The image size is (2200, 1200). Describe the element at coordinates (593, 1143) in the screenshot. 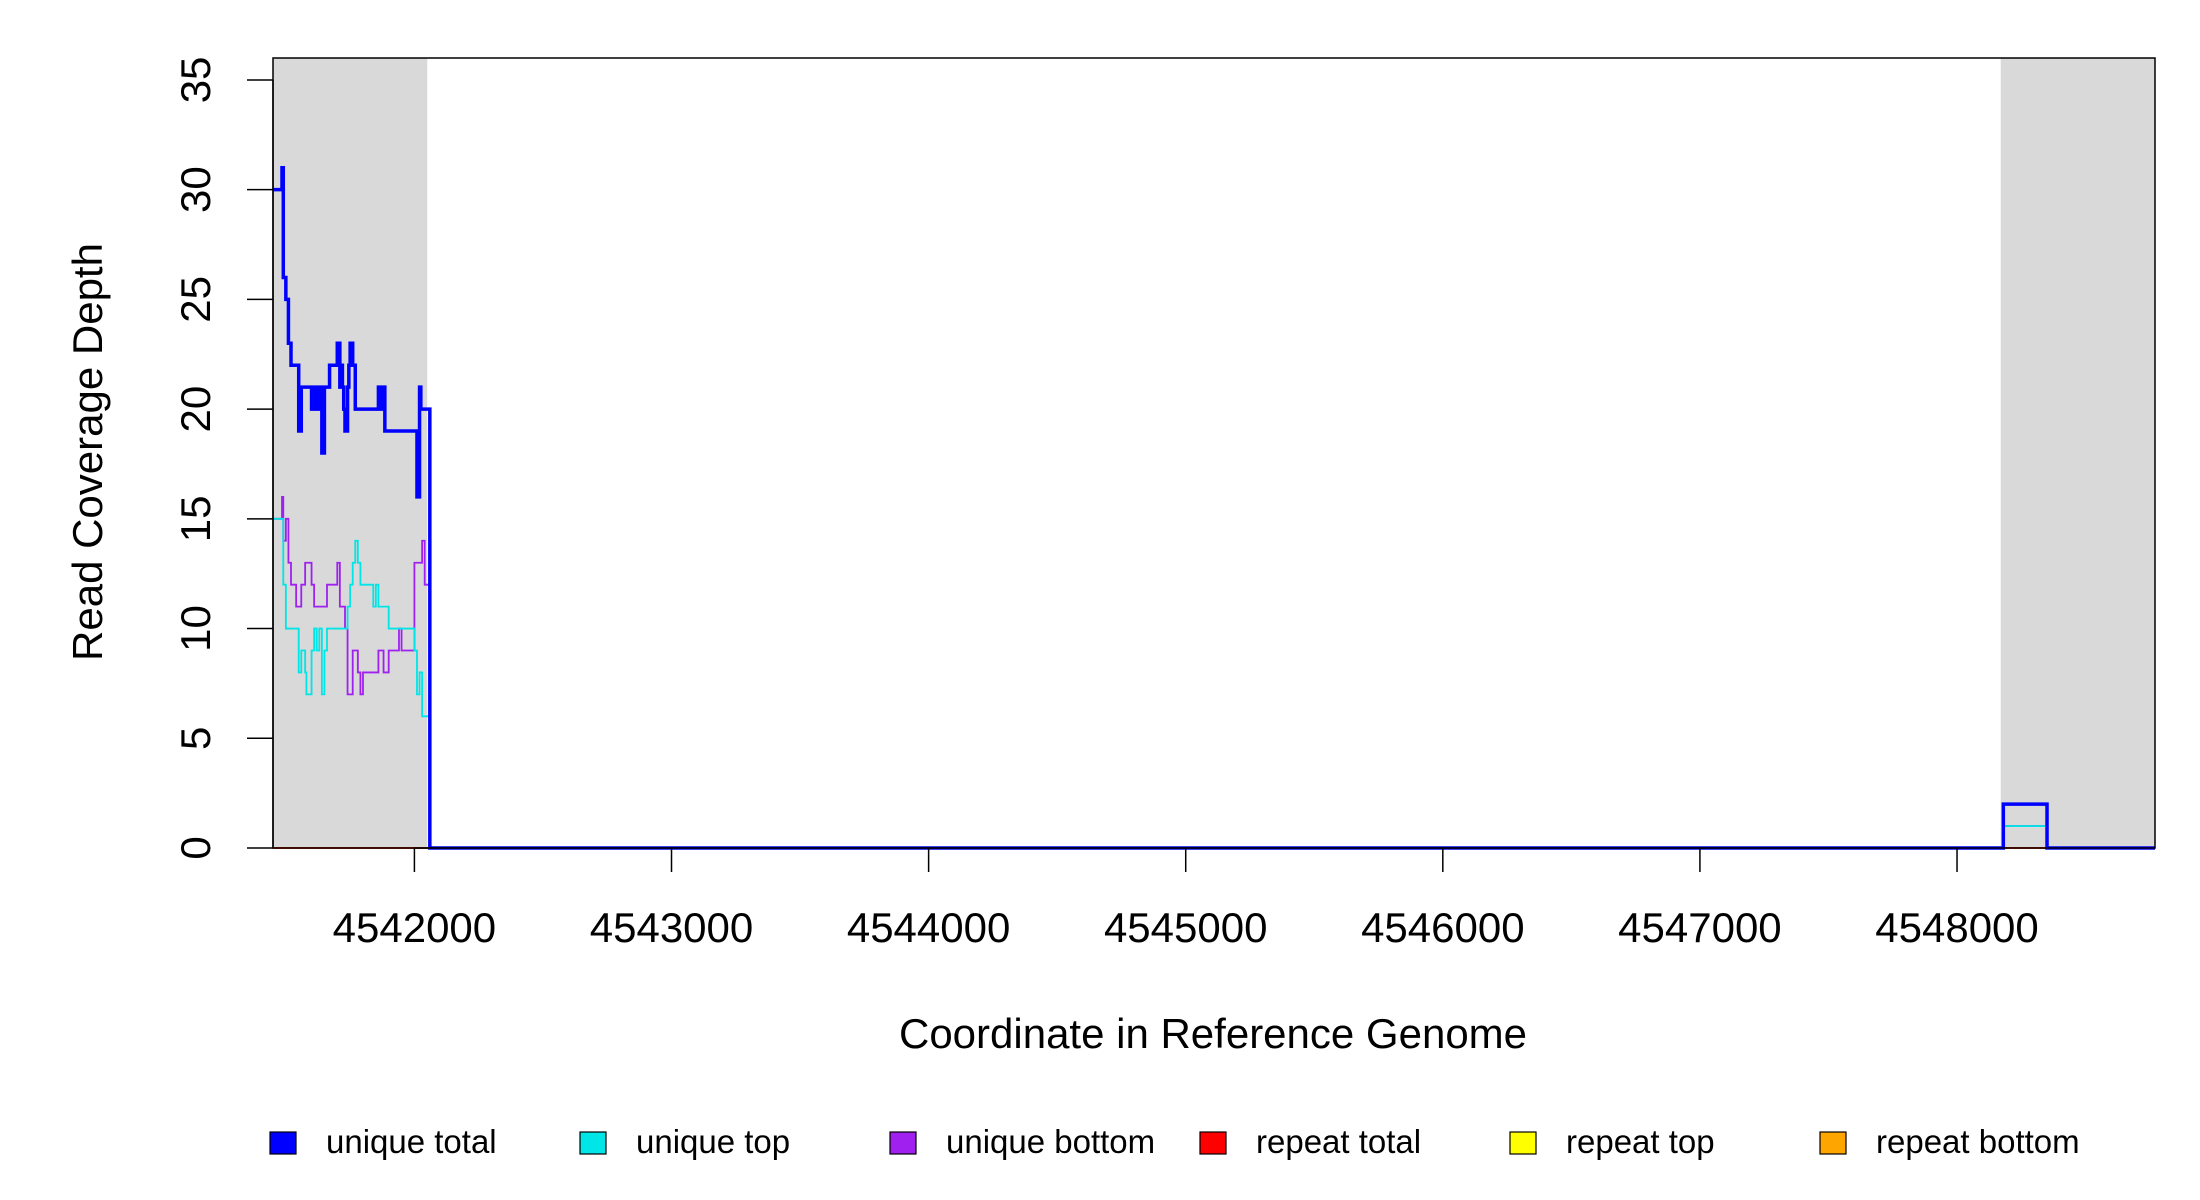

I see `legend-swatch-unique-top` at that location.